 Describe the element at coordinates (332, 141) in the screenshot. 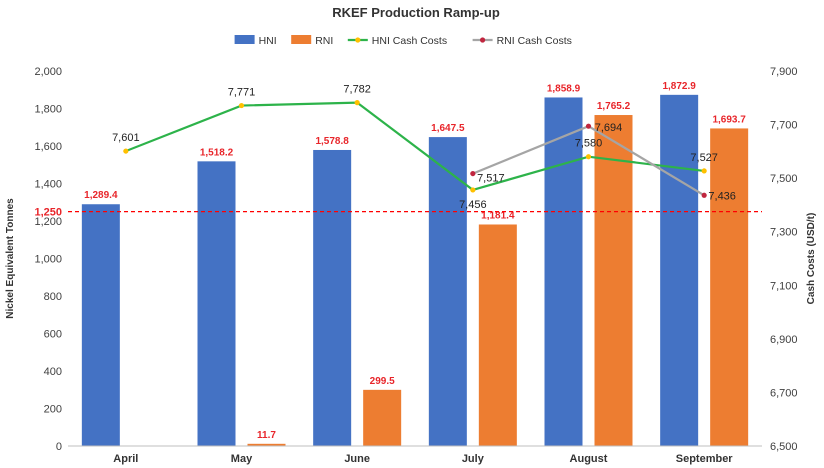

I see `bar-data-label: 1,578.8` at that location.